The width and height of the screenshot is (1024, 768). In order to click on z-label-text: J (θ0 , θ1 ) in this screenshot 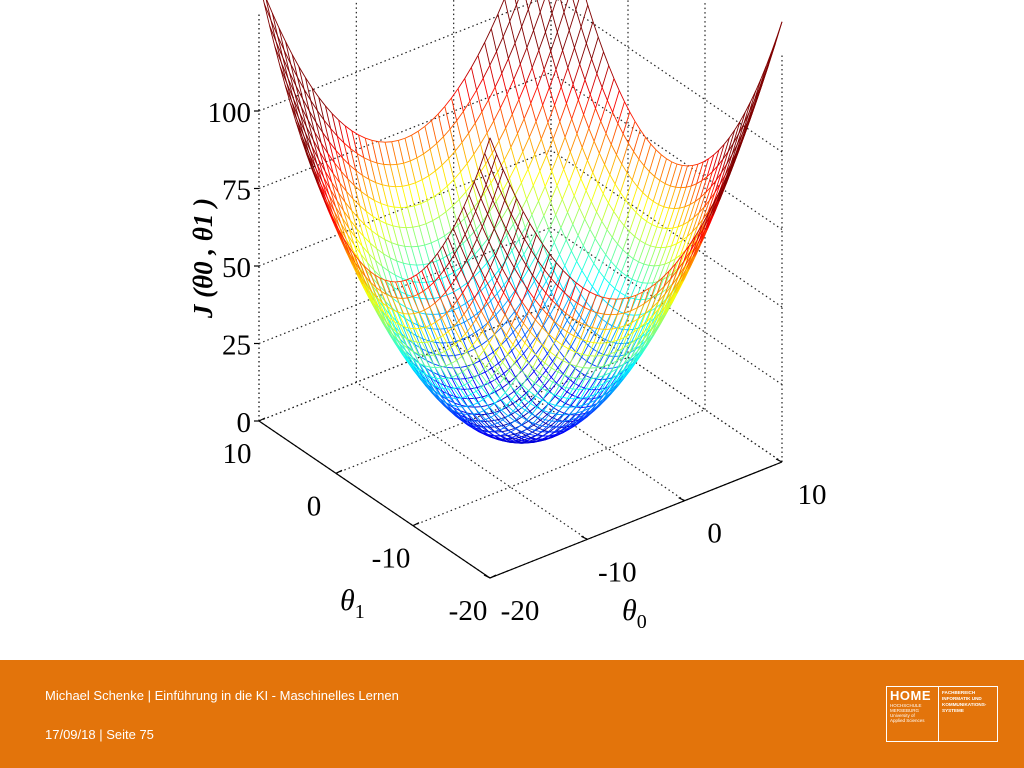, I will do `click(203, 258)`.